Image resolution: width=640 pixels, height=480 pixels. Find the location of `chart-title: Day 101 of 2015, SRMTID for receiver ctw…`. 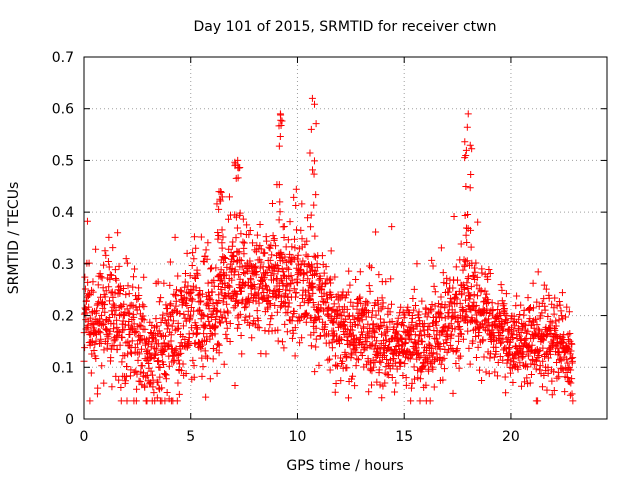

chart-title: Day 101 of 2015, SRMTID for receiver ctw… is located at coordinates (345, 27).